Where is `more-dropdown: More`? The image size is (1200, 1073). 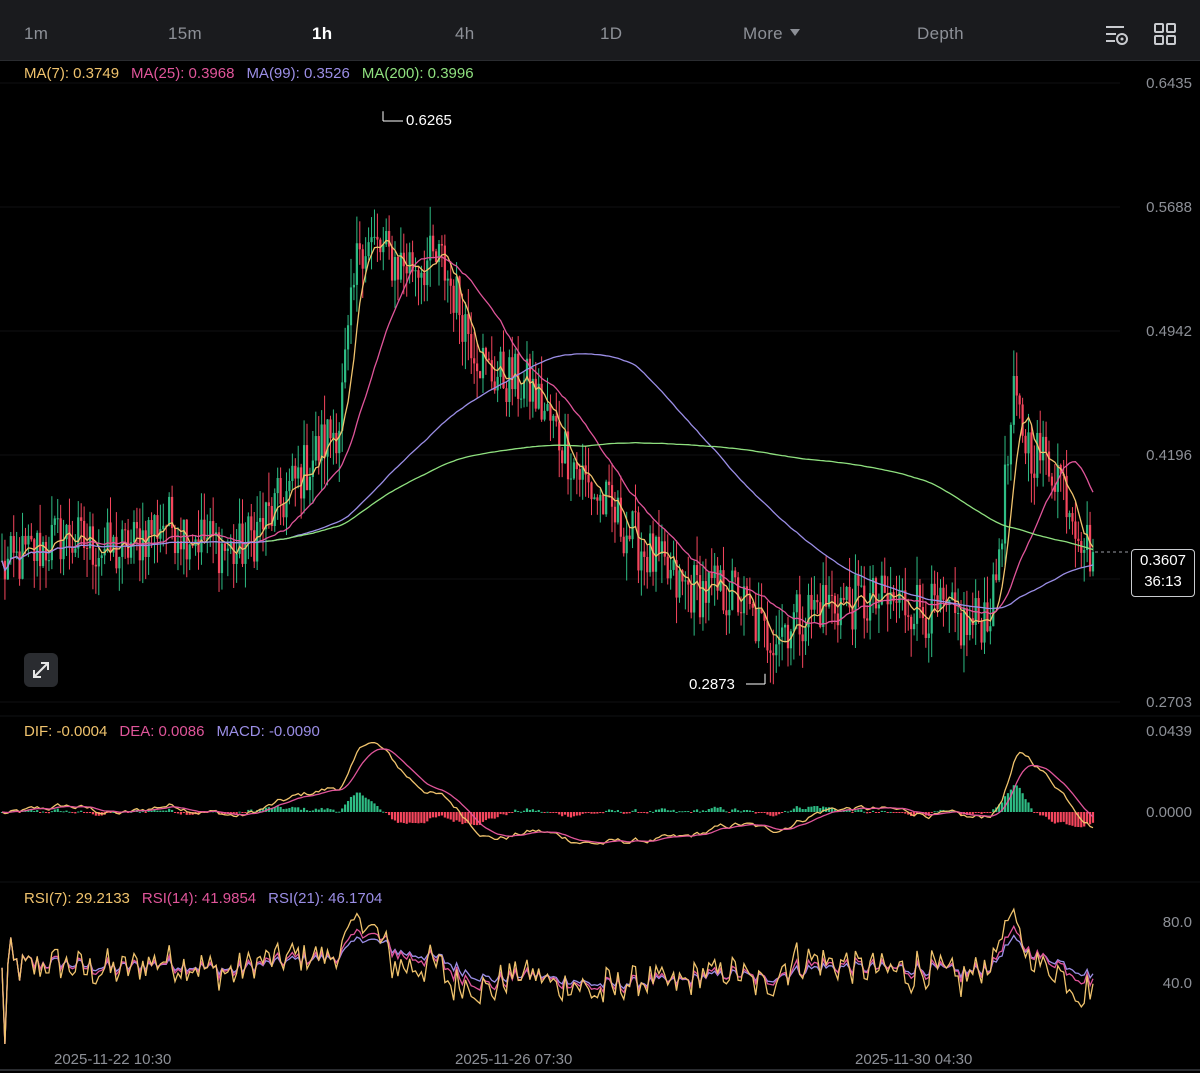 more-dropdown: More is located at coordinates (771, 34).